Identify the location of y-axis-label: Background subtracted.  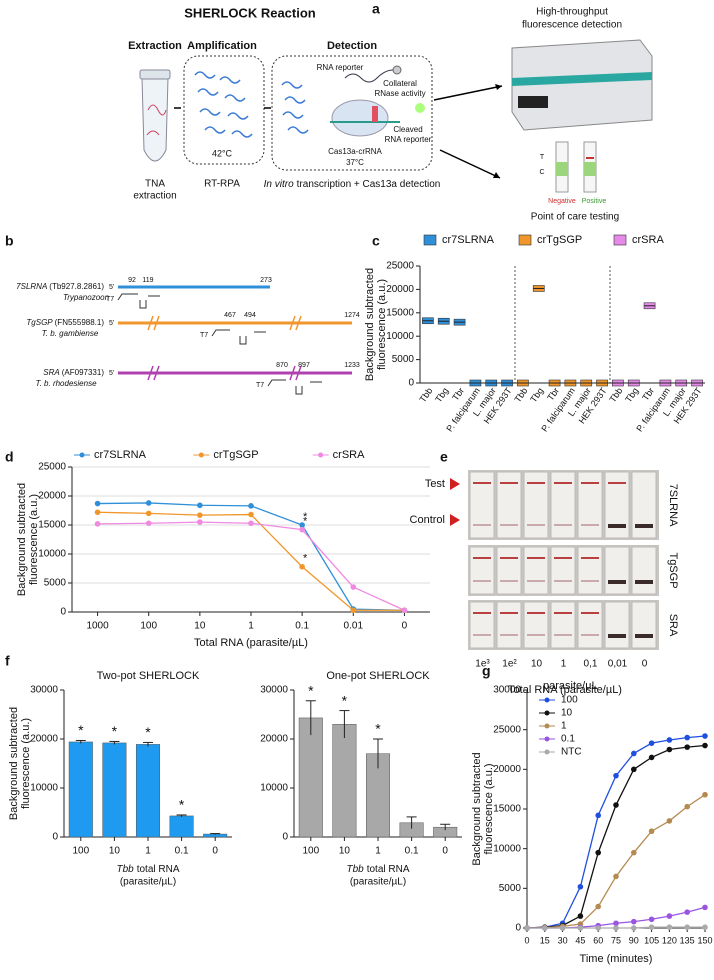
(477, 808).